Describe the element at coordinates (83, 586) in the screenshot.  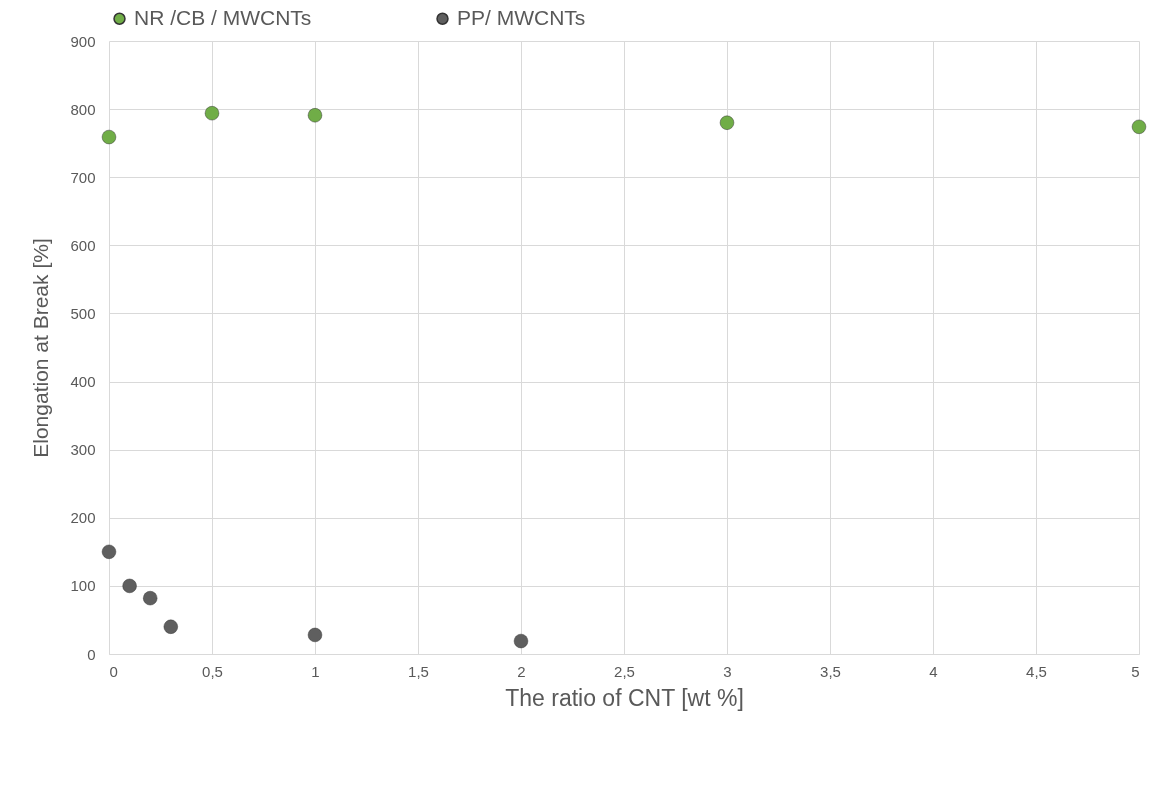
I see `y-tick-label: 100` at that location.